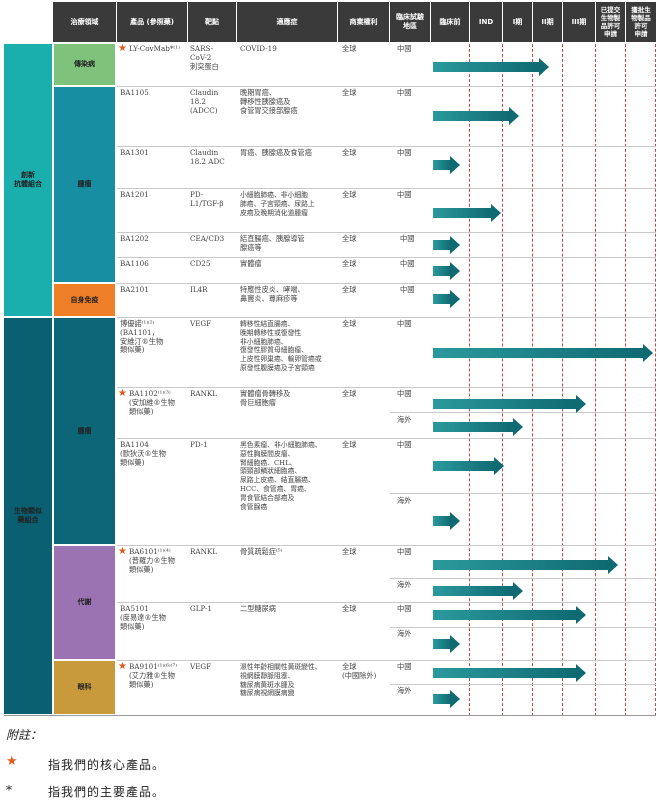  Describe the element at coordinates (199, 444) in the screenshot. I see `target: PD-1` at that location.